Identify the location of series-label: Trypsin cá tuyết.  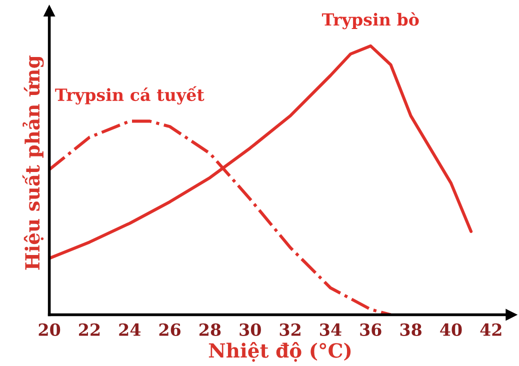
(129, 95).